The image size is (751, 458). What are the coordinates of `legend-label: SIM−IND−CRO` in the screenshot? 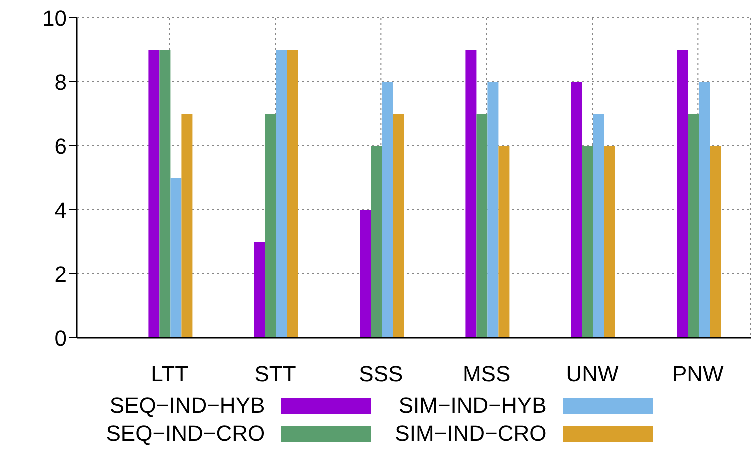 It's located at (471, 434).